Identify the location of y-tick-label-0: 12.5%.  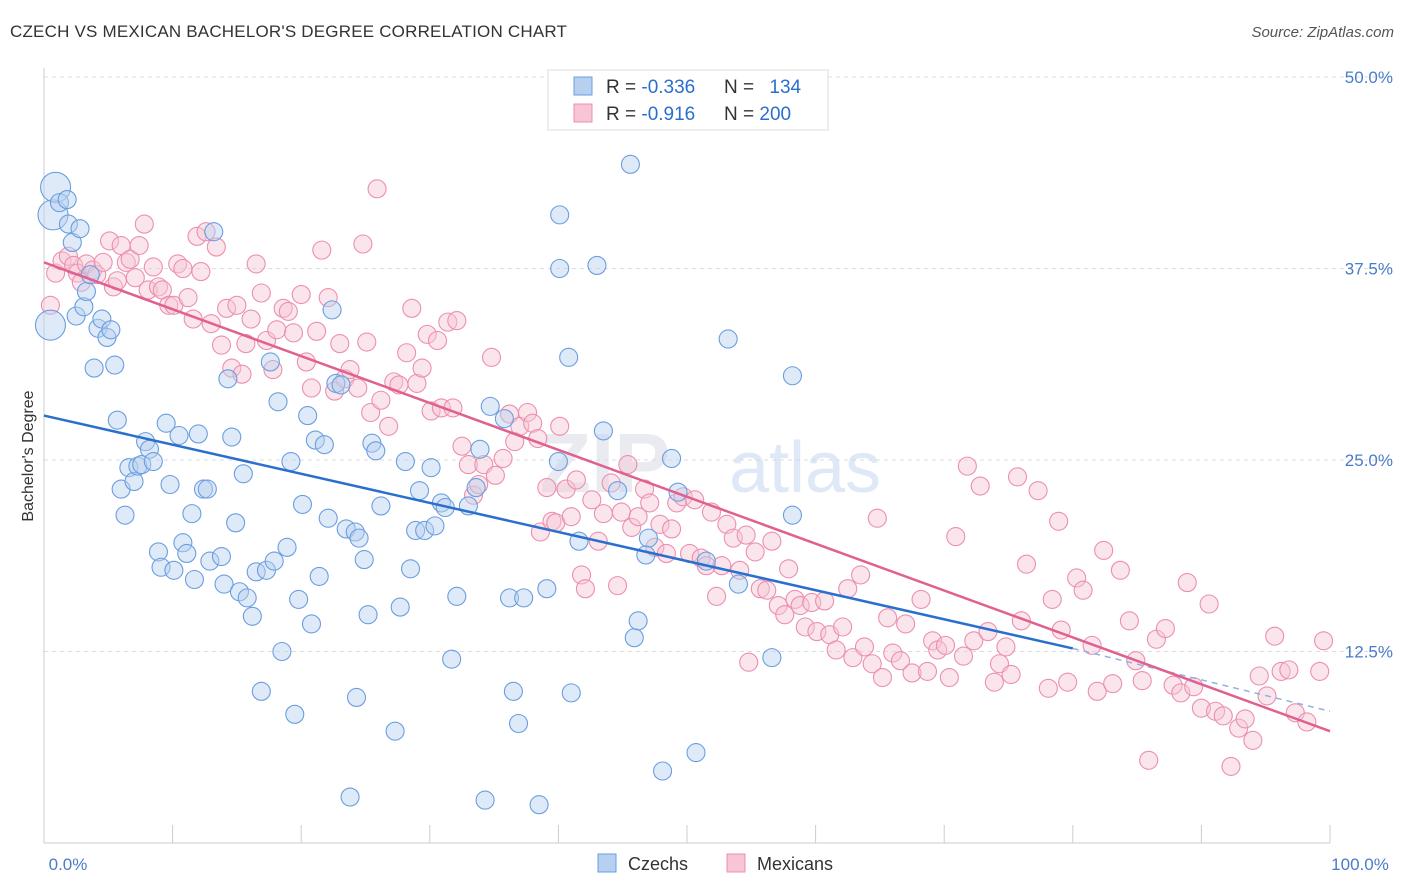
(1369, 652).